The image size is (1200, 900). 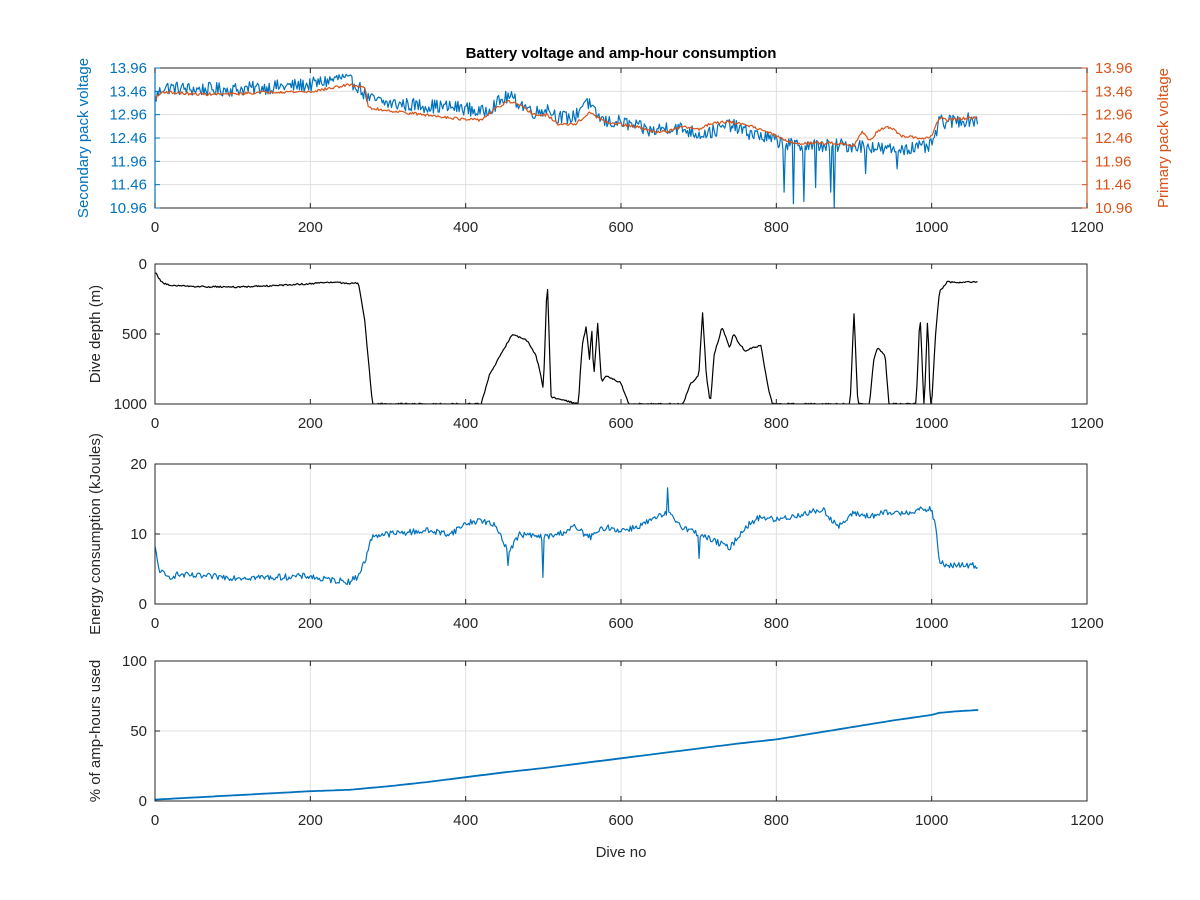 I want to click on y-tick-label-right: 12.46, so click(x=1114, y=138).